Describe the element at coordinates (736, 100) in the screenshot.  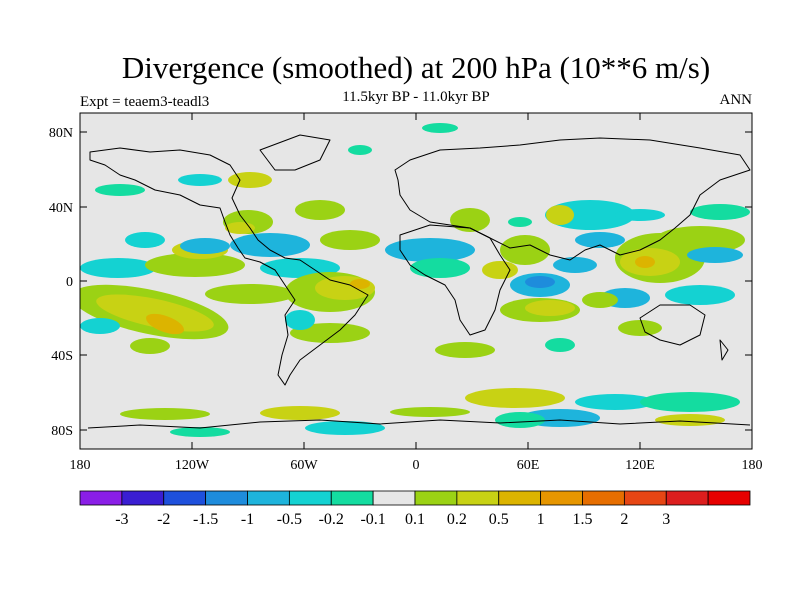
I see `season-label: ANN` at that location.